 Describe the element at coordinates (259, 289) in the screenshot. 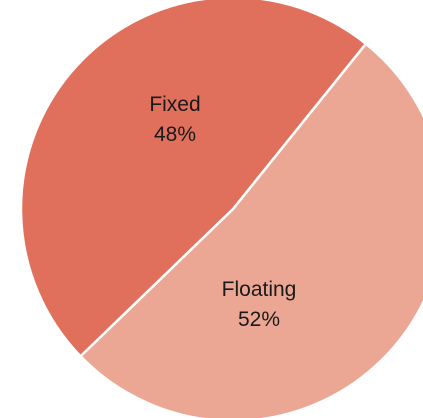

I see `slice-label-floating: Floating` at that location.